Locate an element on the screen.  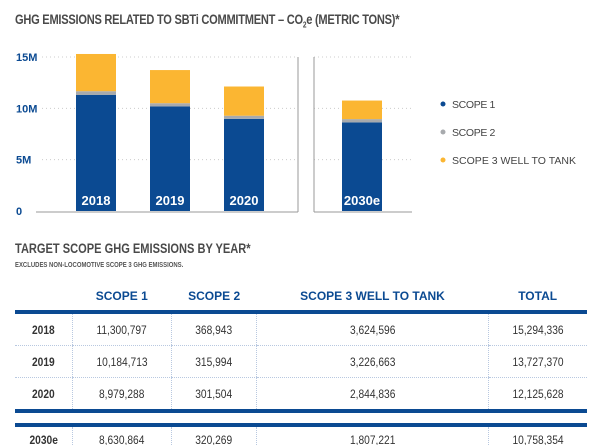
cell-year: 2018 is located at coordinates (43, 329).